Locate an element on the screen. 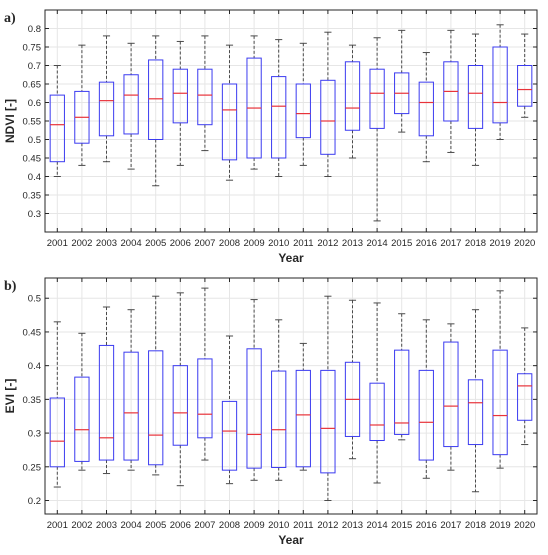 Image resolution: width=548 pixels, height=555 pixels. y-tick-label: 0.8 is located at coordinates (34, 29).